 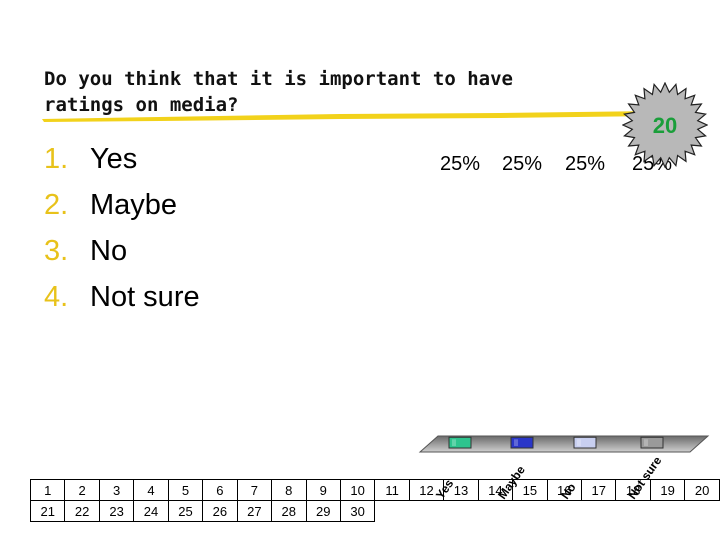 I want to click on response-grid-cell: 3, so click(x=116, y=490).